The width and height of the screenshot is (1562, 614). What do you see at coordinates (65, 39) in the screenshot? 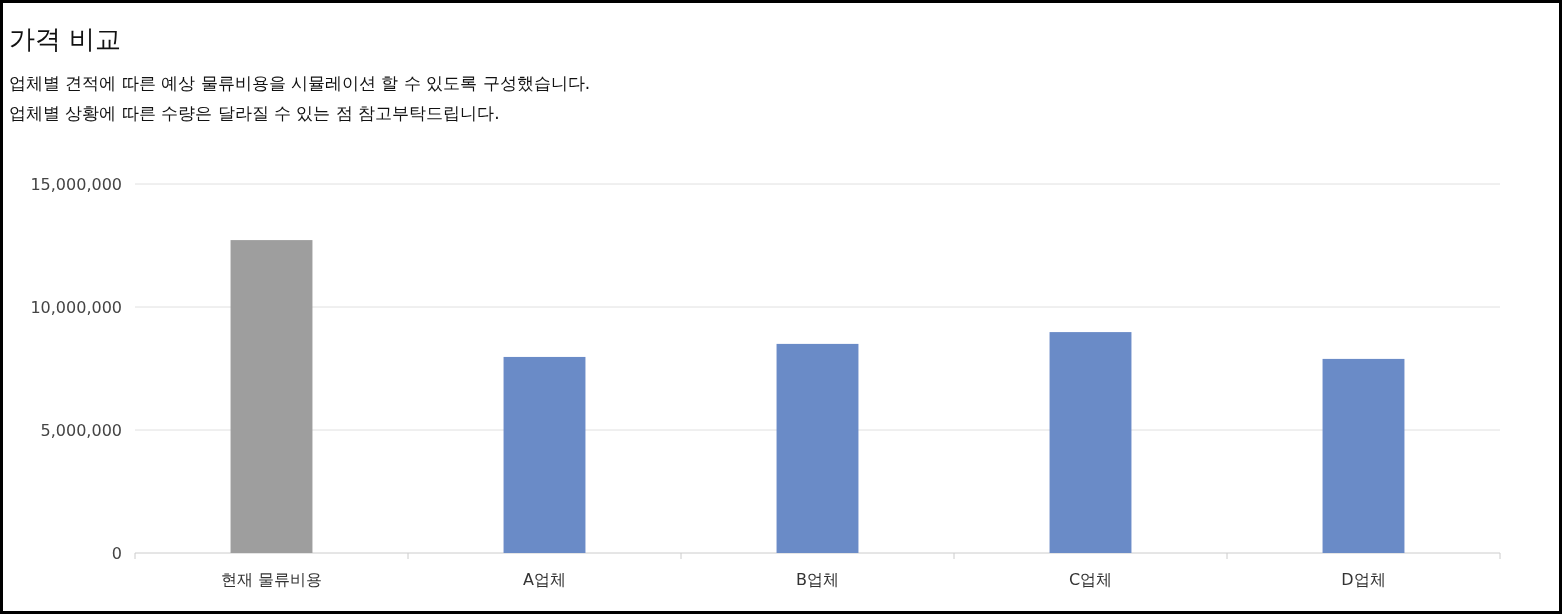
I see `chart-title: 가격 비교` at bounding box center [65, 39].